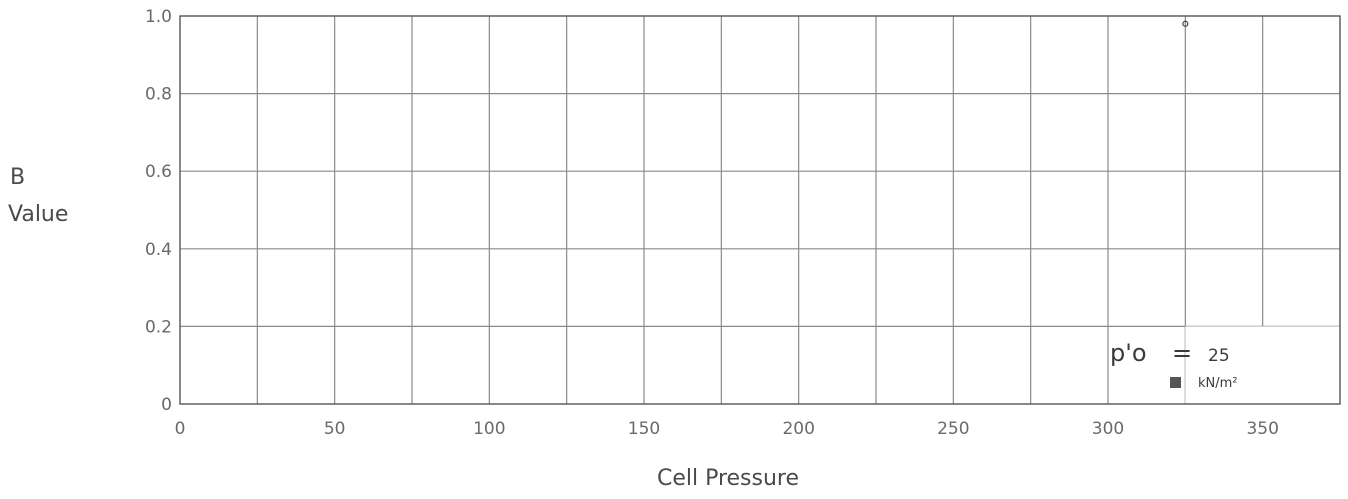  I want to click on legend: p'o = 25 kN/m², so click(1174, 365).